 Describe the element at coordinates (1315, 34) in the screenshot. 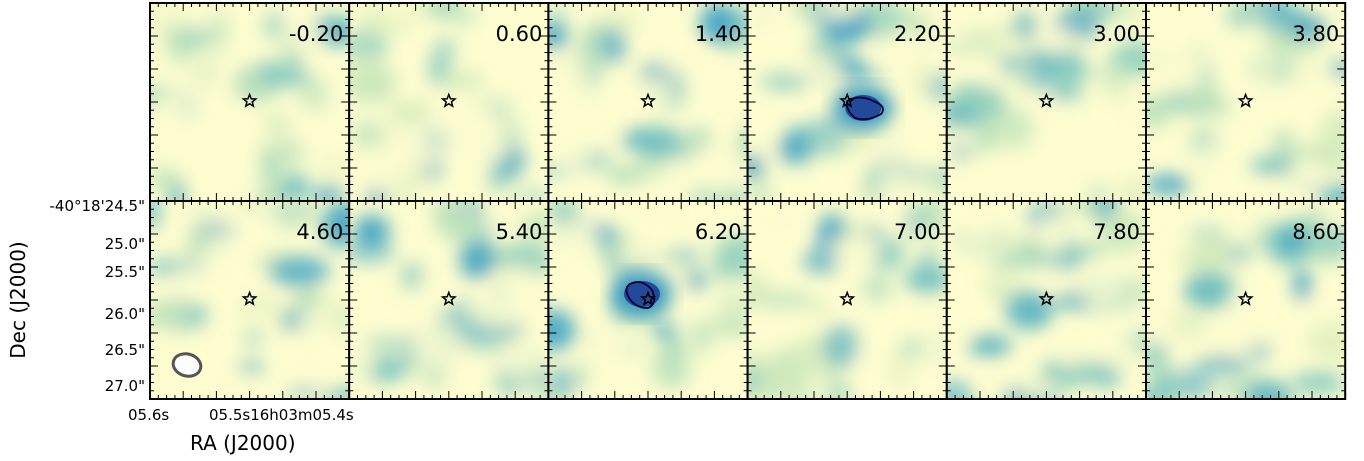

I see `velocity-label: 3.80` at that location.